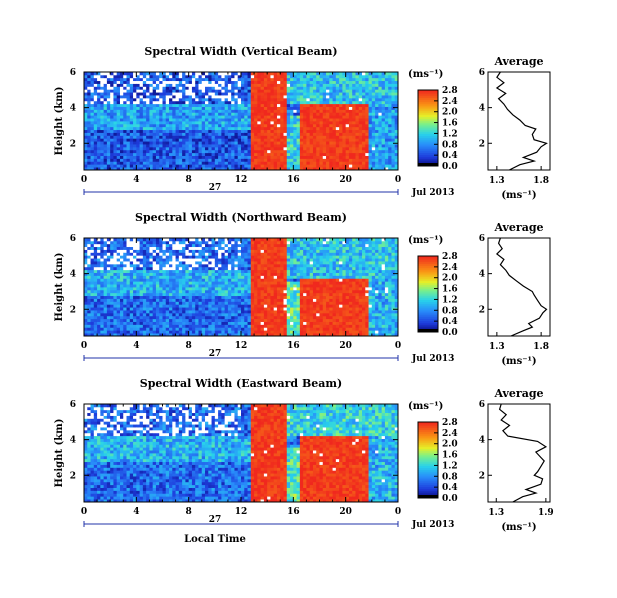 Image resolution: width=617 pixels, height=598 pixels. What do you see at coordinates (428, 128) in the screenshot?
I see `colorbar-frame` at bounding box center [428, 128].